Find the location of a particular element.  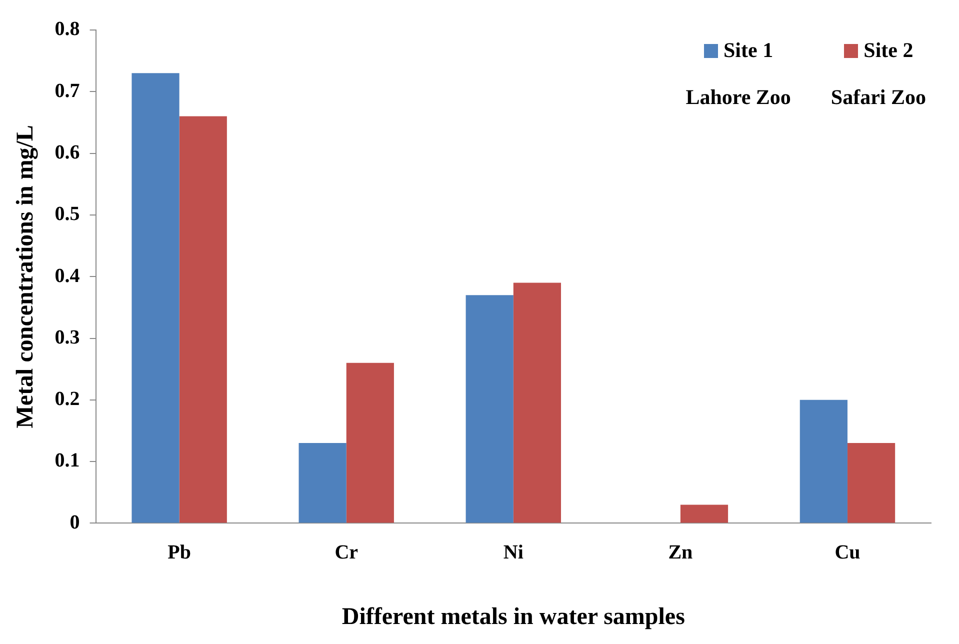

legend-label: Site 2 is located at coordinates (889, 50).